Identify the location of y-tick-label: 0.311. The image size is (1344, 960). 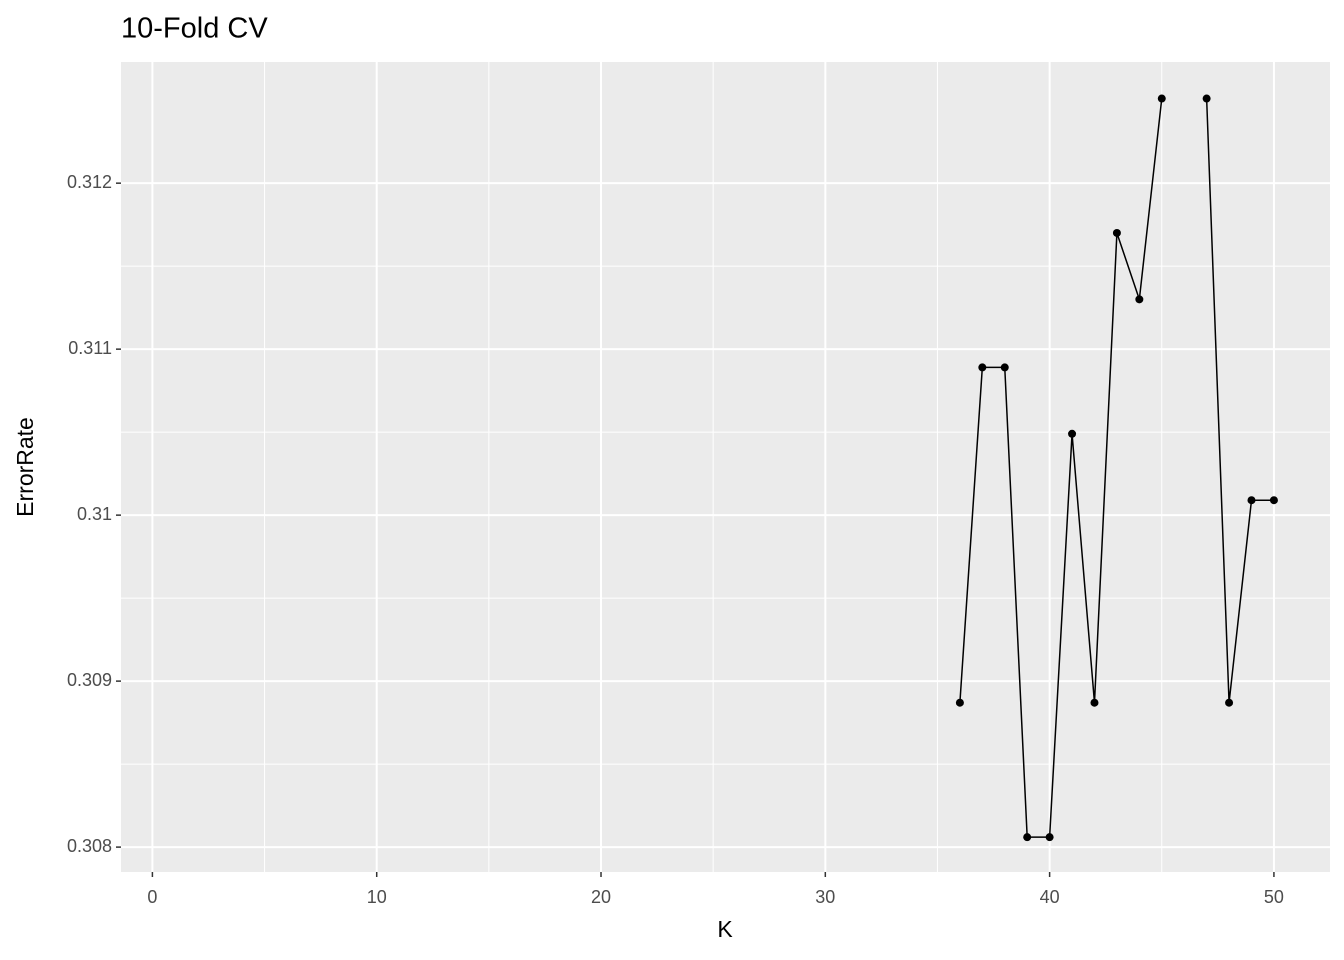
(90, 348).